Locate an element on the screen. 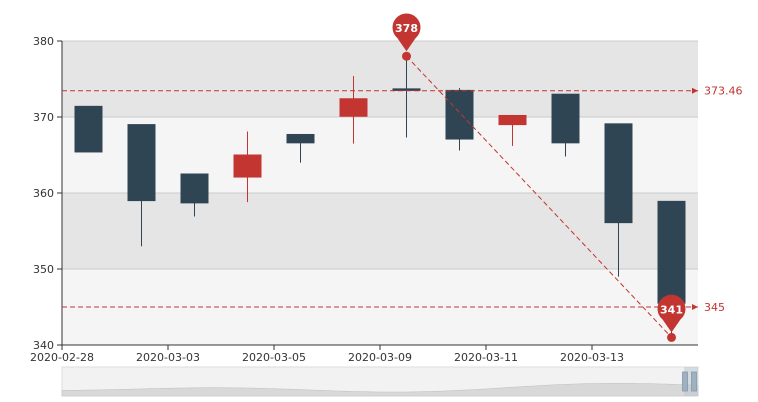 This screenshot has width=758, height=402. mark-pin-label: 341 is located at coordinates (671, 309).